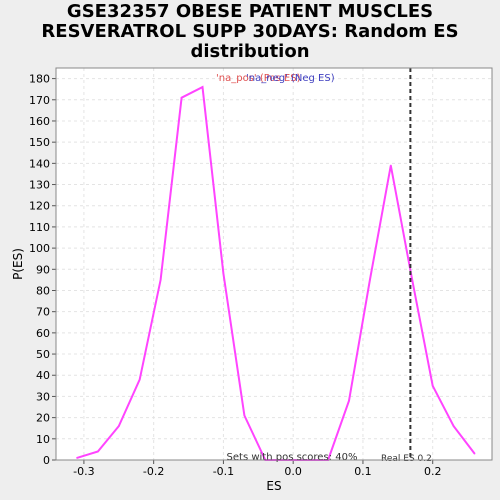  Describe the element at coordinates (273, 486) in the screenshot. I see `x-axis-label: ES` at that location.